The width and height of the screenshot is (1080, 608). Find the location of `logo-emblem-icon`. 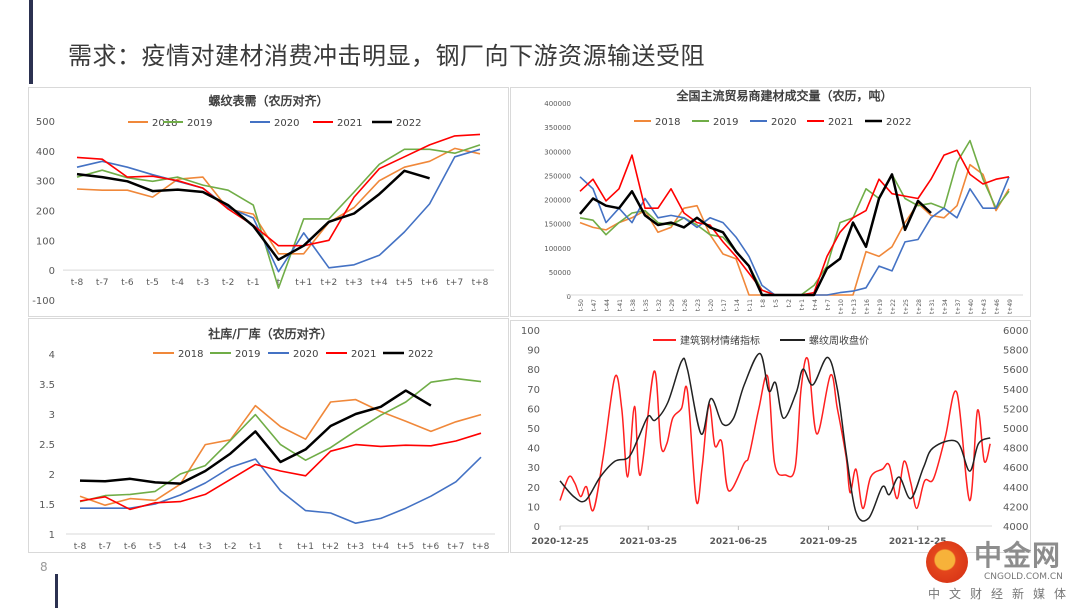

logo-emblem-icon is located at coordinates (947, 562).